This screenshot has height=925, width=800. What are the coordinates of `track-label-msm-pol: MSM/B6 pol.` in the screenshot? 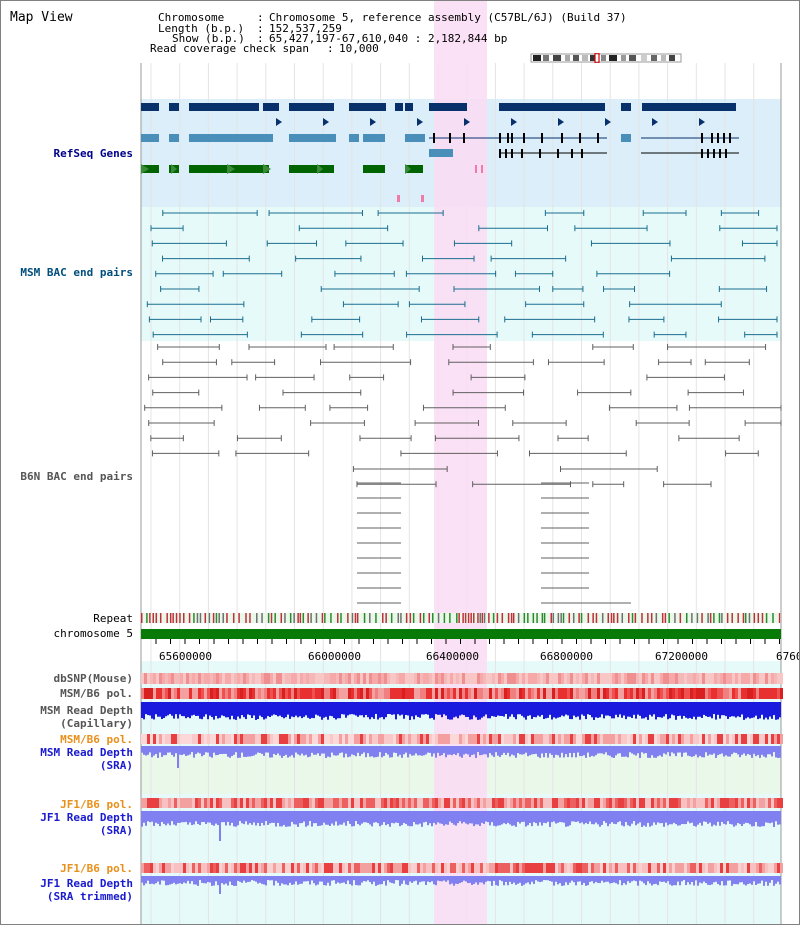 It's located at (96, 693).